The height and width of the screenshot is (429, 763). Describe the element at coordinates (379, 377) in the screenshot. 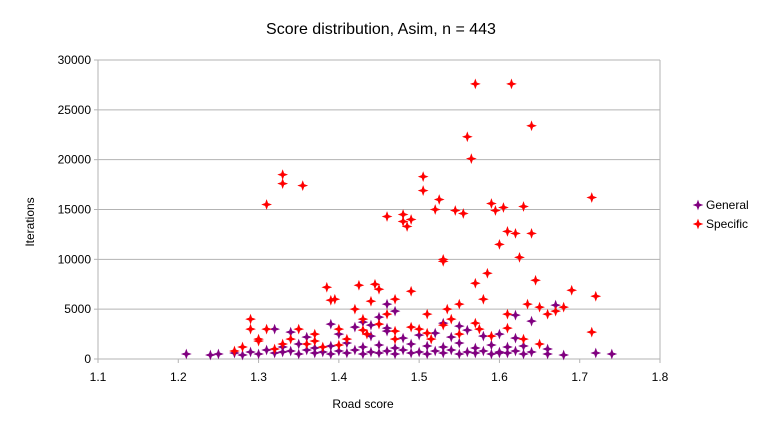

I see `x-tick-labels: 1.1 1.2 1.3 1.4 1.5 1.6 1.7 1.8` at that location.